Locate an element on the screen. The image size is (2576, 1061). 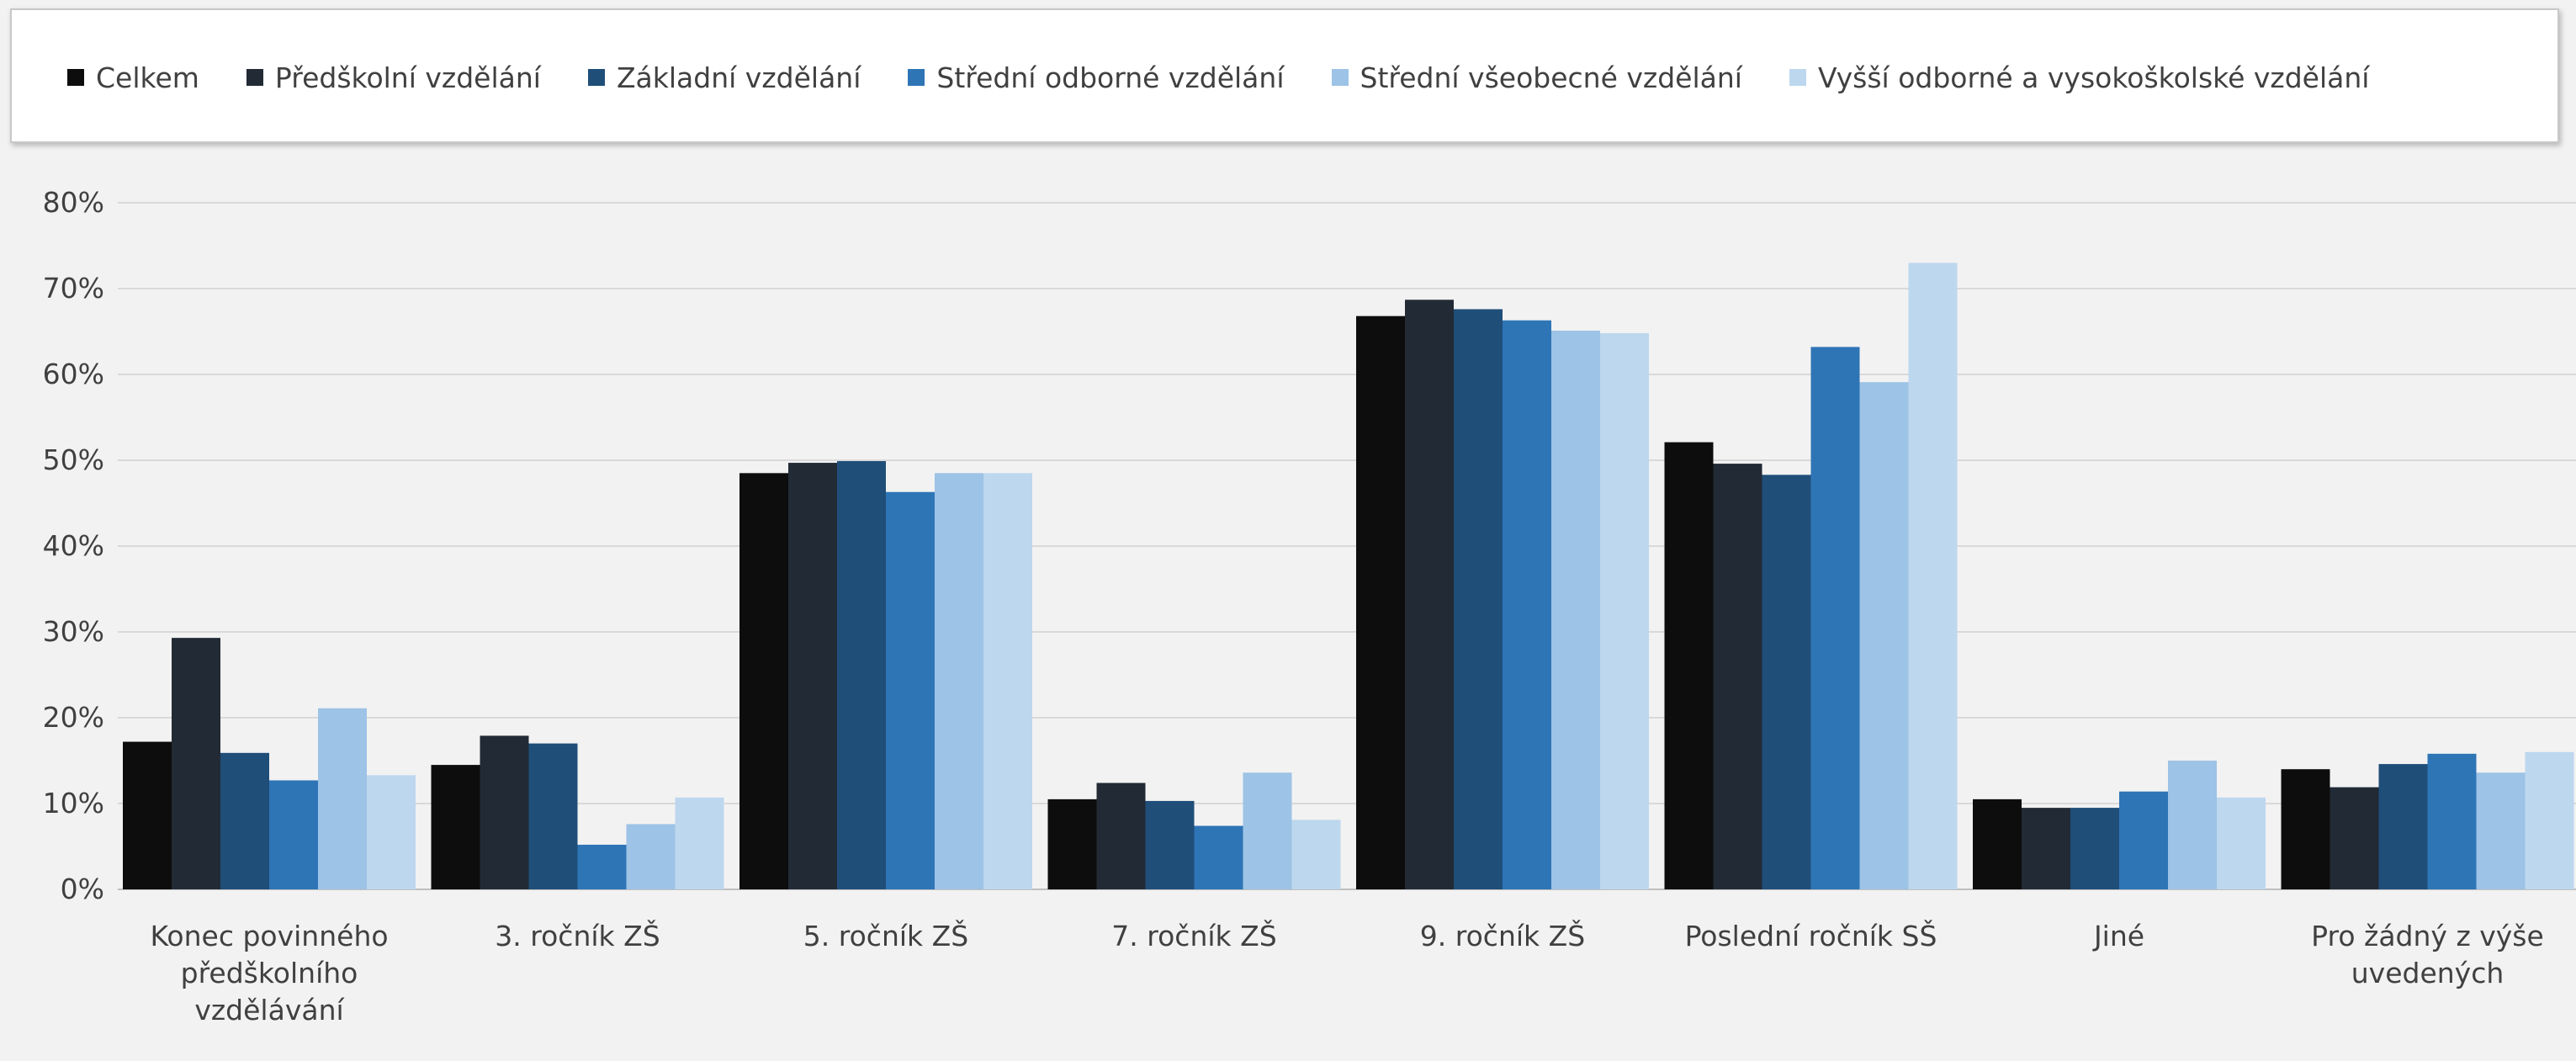
y-tick-label: 70% is located at coordinates (73, 288).